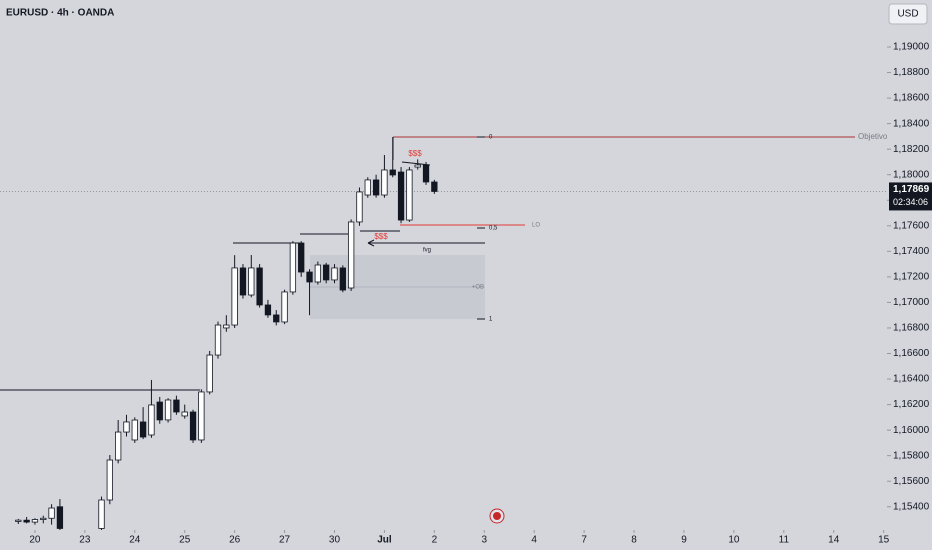 Image resolution: width=932 pixels, height=550 pixels. What do you see at coordinates (911, 189) in the screenshot?
I see `price-tag-label: 1,17869` at bounding box center [911, 189].